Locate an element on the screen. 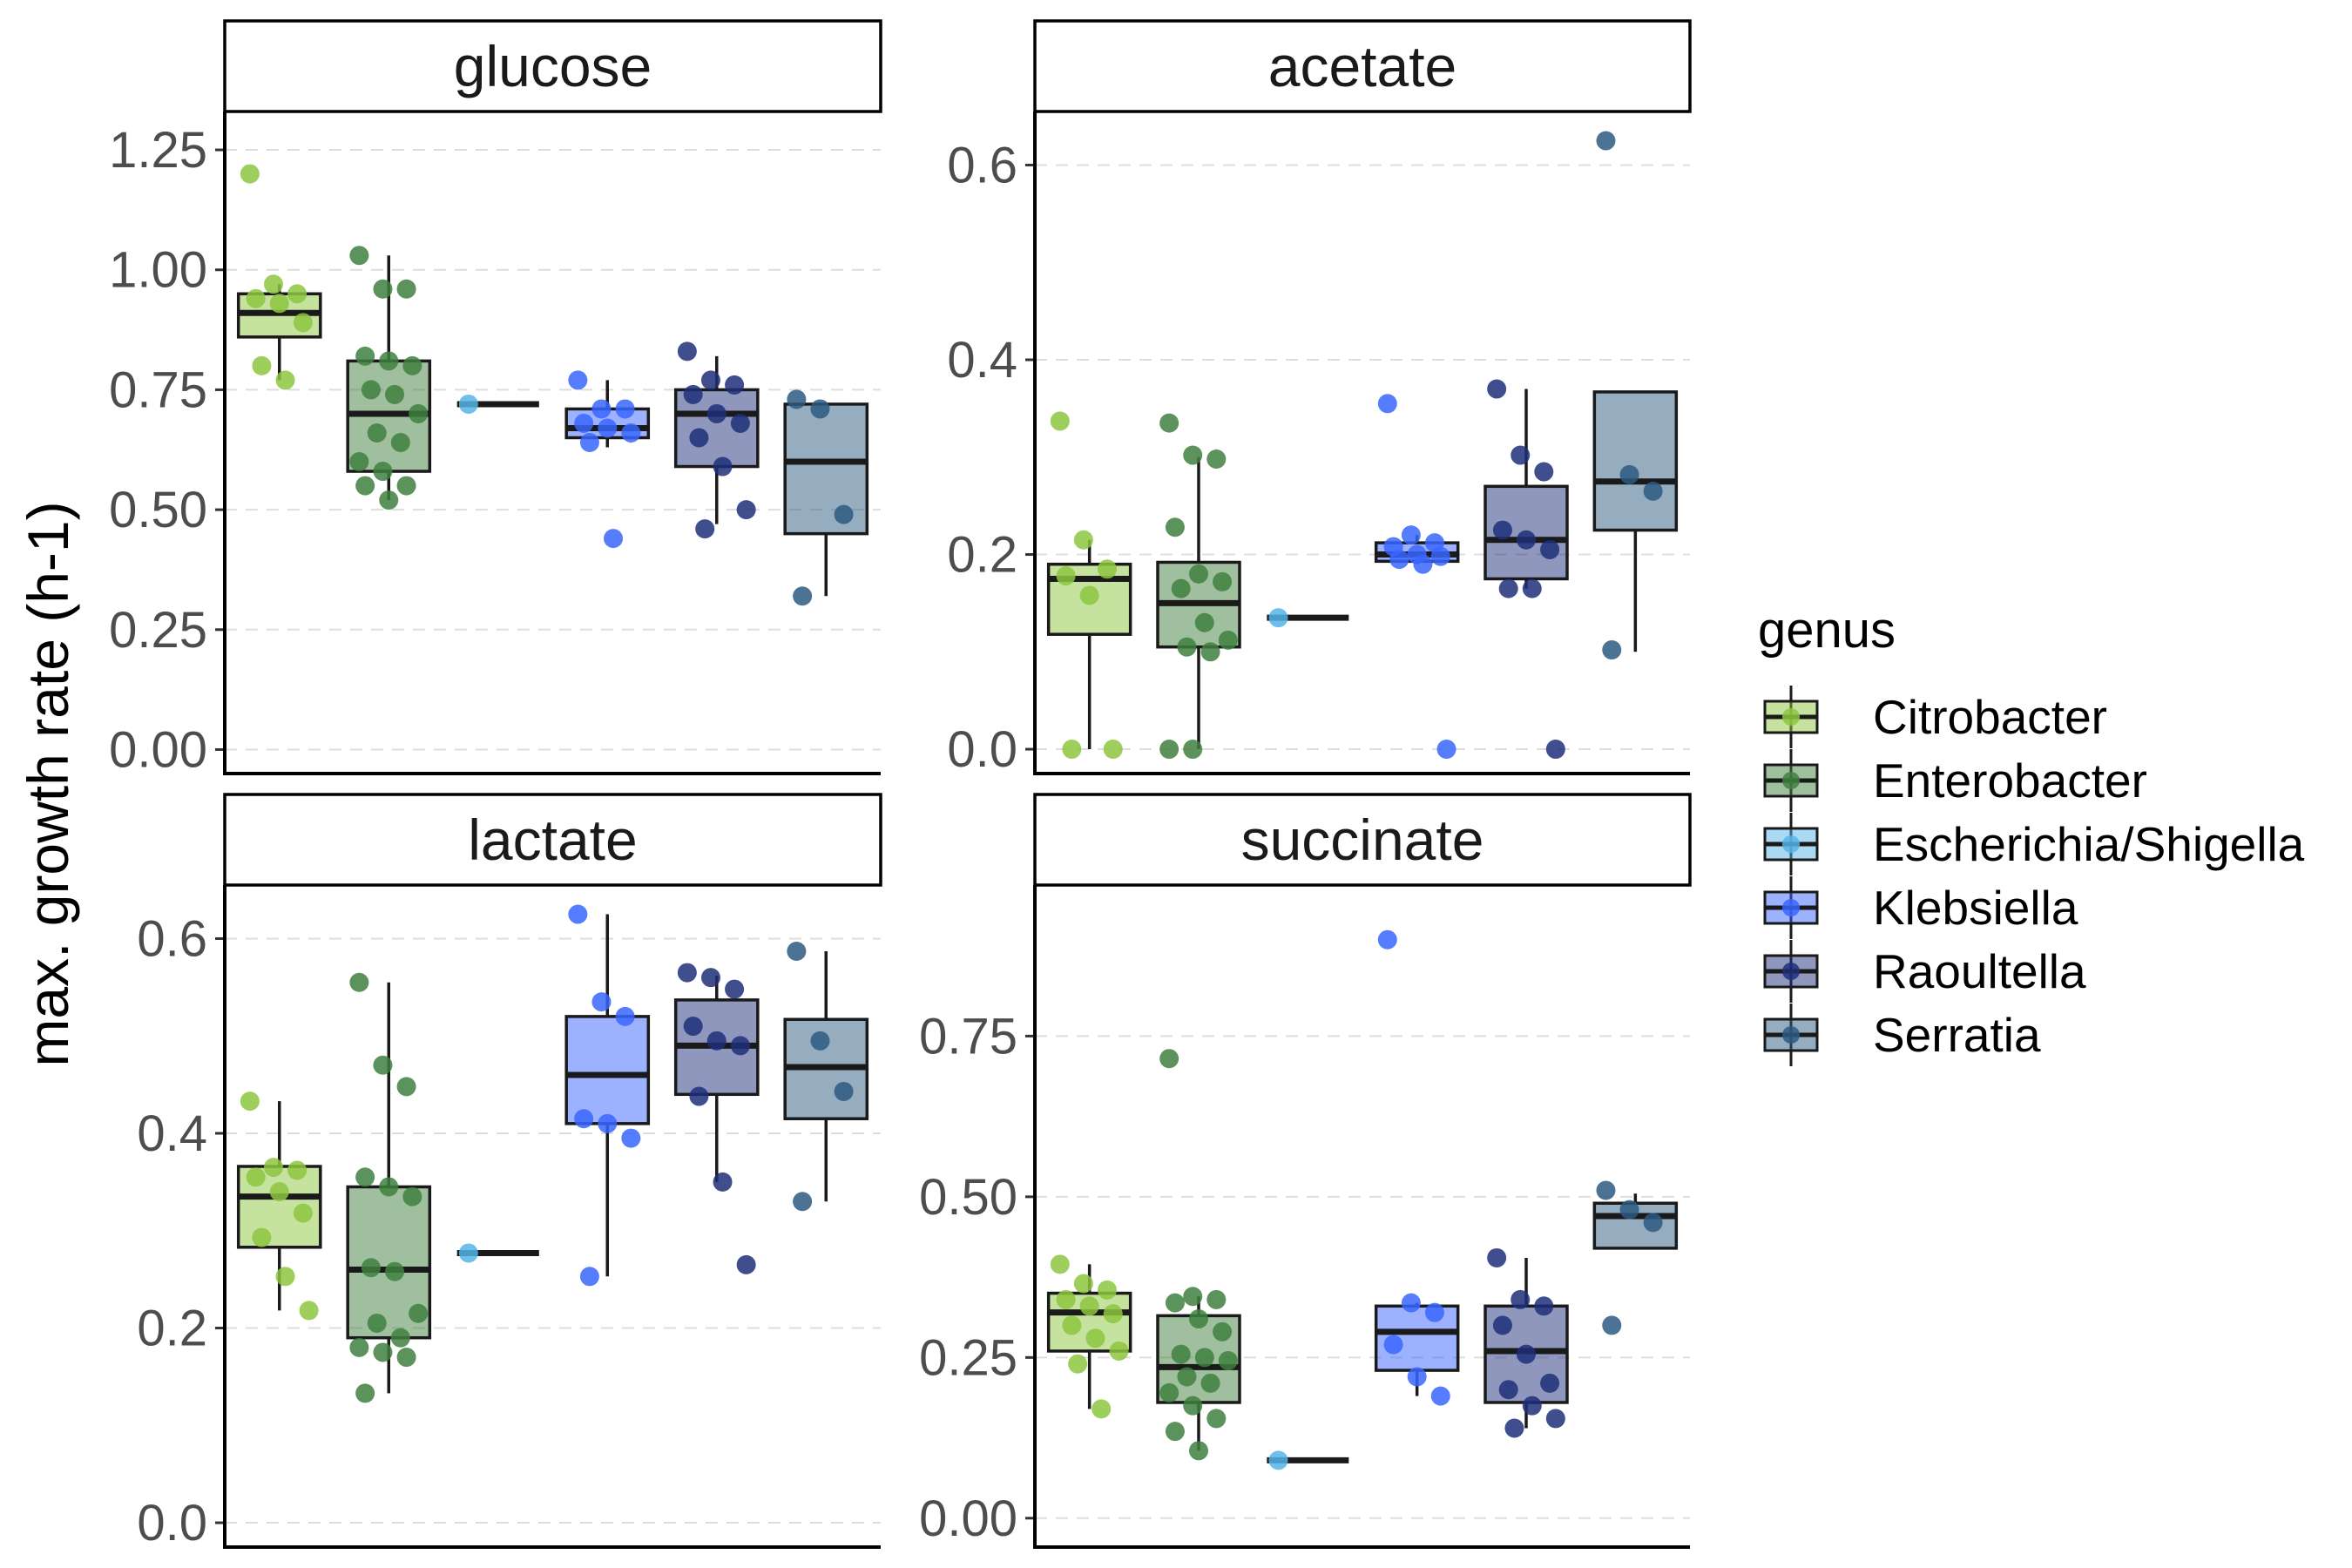 This screenshot has width=2352, height=1568. box-group-succinate-serratia is located at coordinates (1635, 1257).